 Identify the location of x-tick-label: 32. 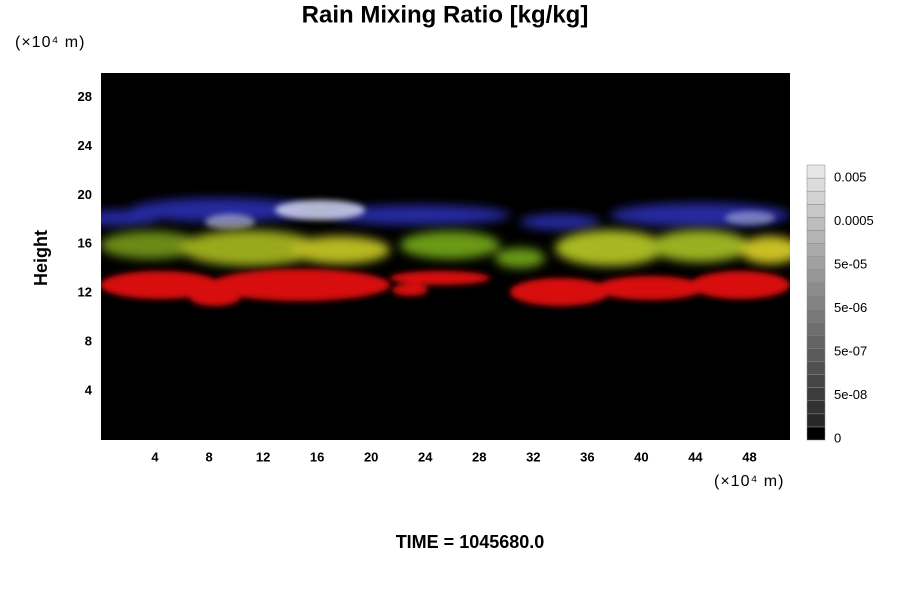
(533, 456).